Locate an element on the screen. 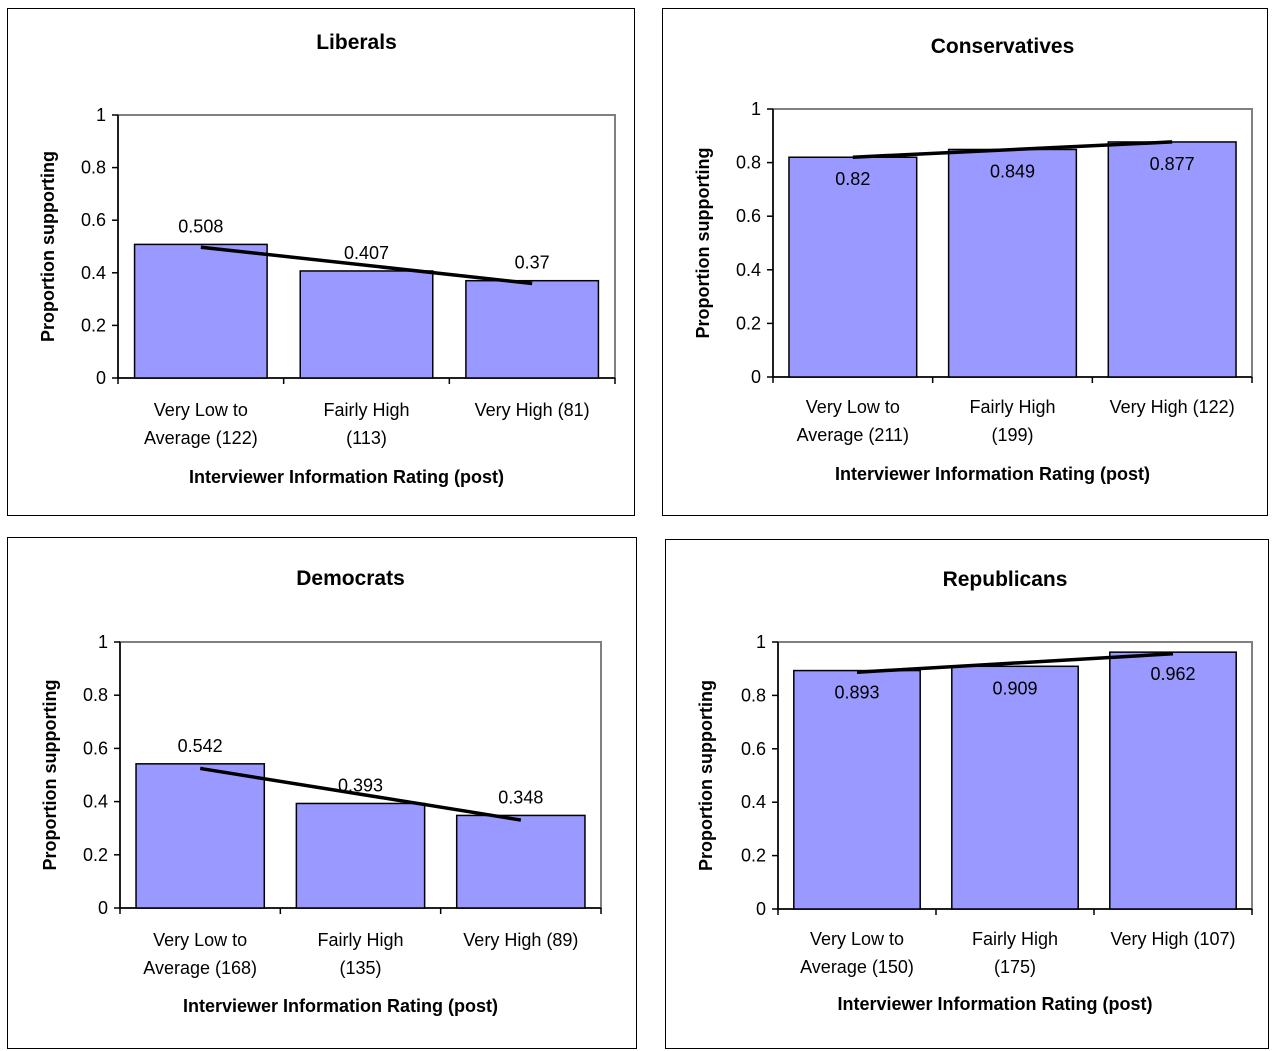  x-category-label: Very High (122) is located at coordinates (1172, 407).